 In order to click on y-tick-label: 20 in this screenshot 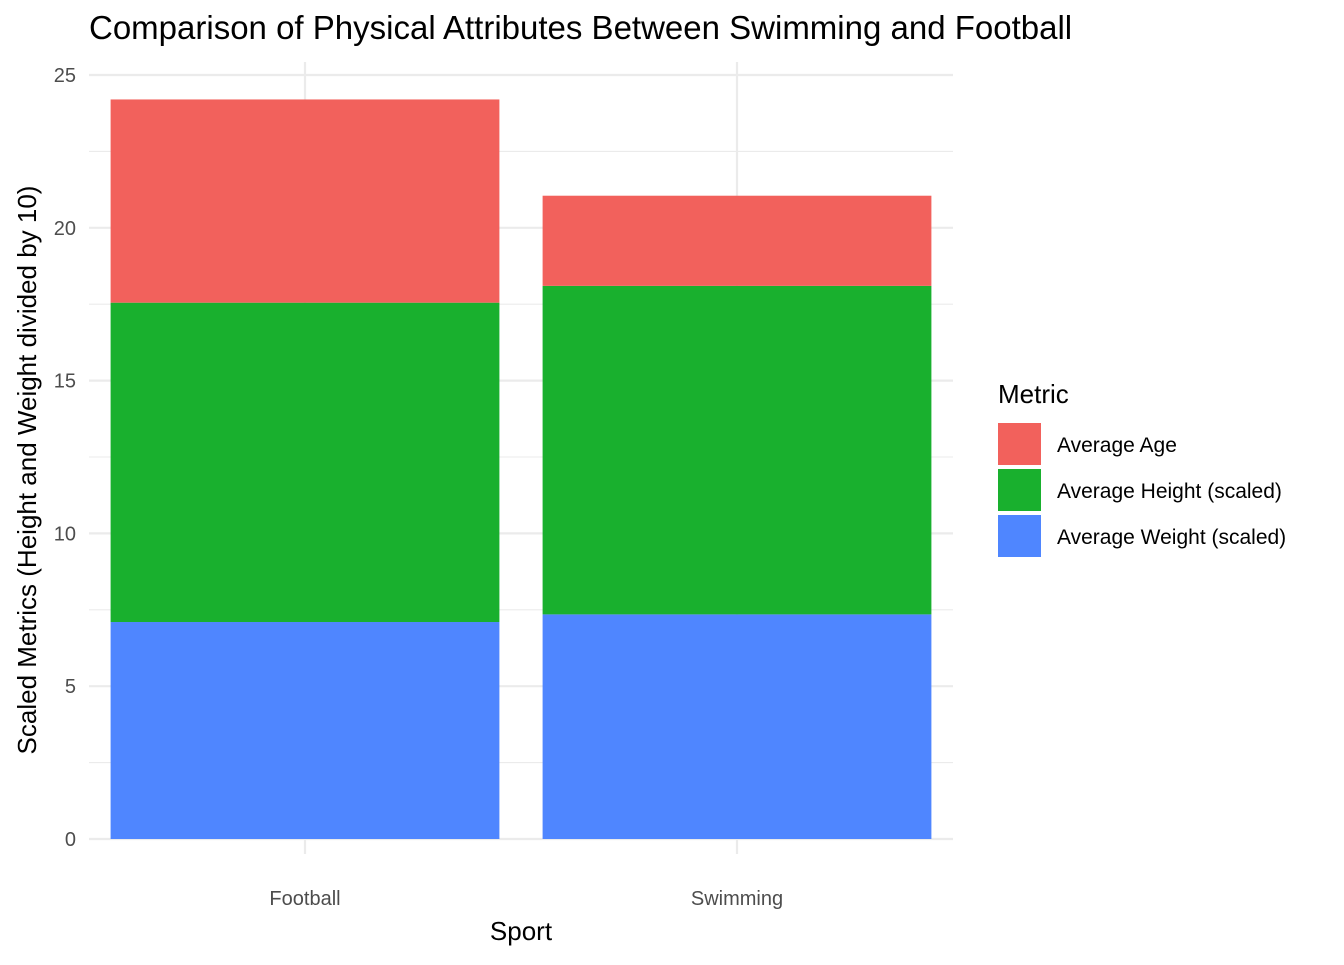, I will do `click(65, 229)`.